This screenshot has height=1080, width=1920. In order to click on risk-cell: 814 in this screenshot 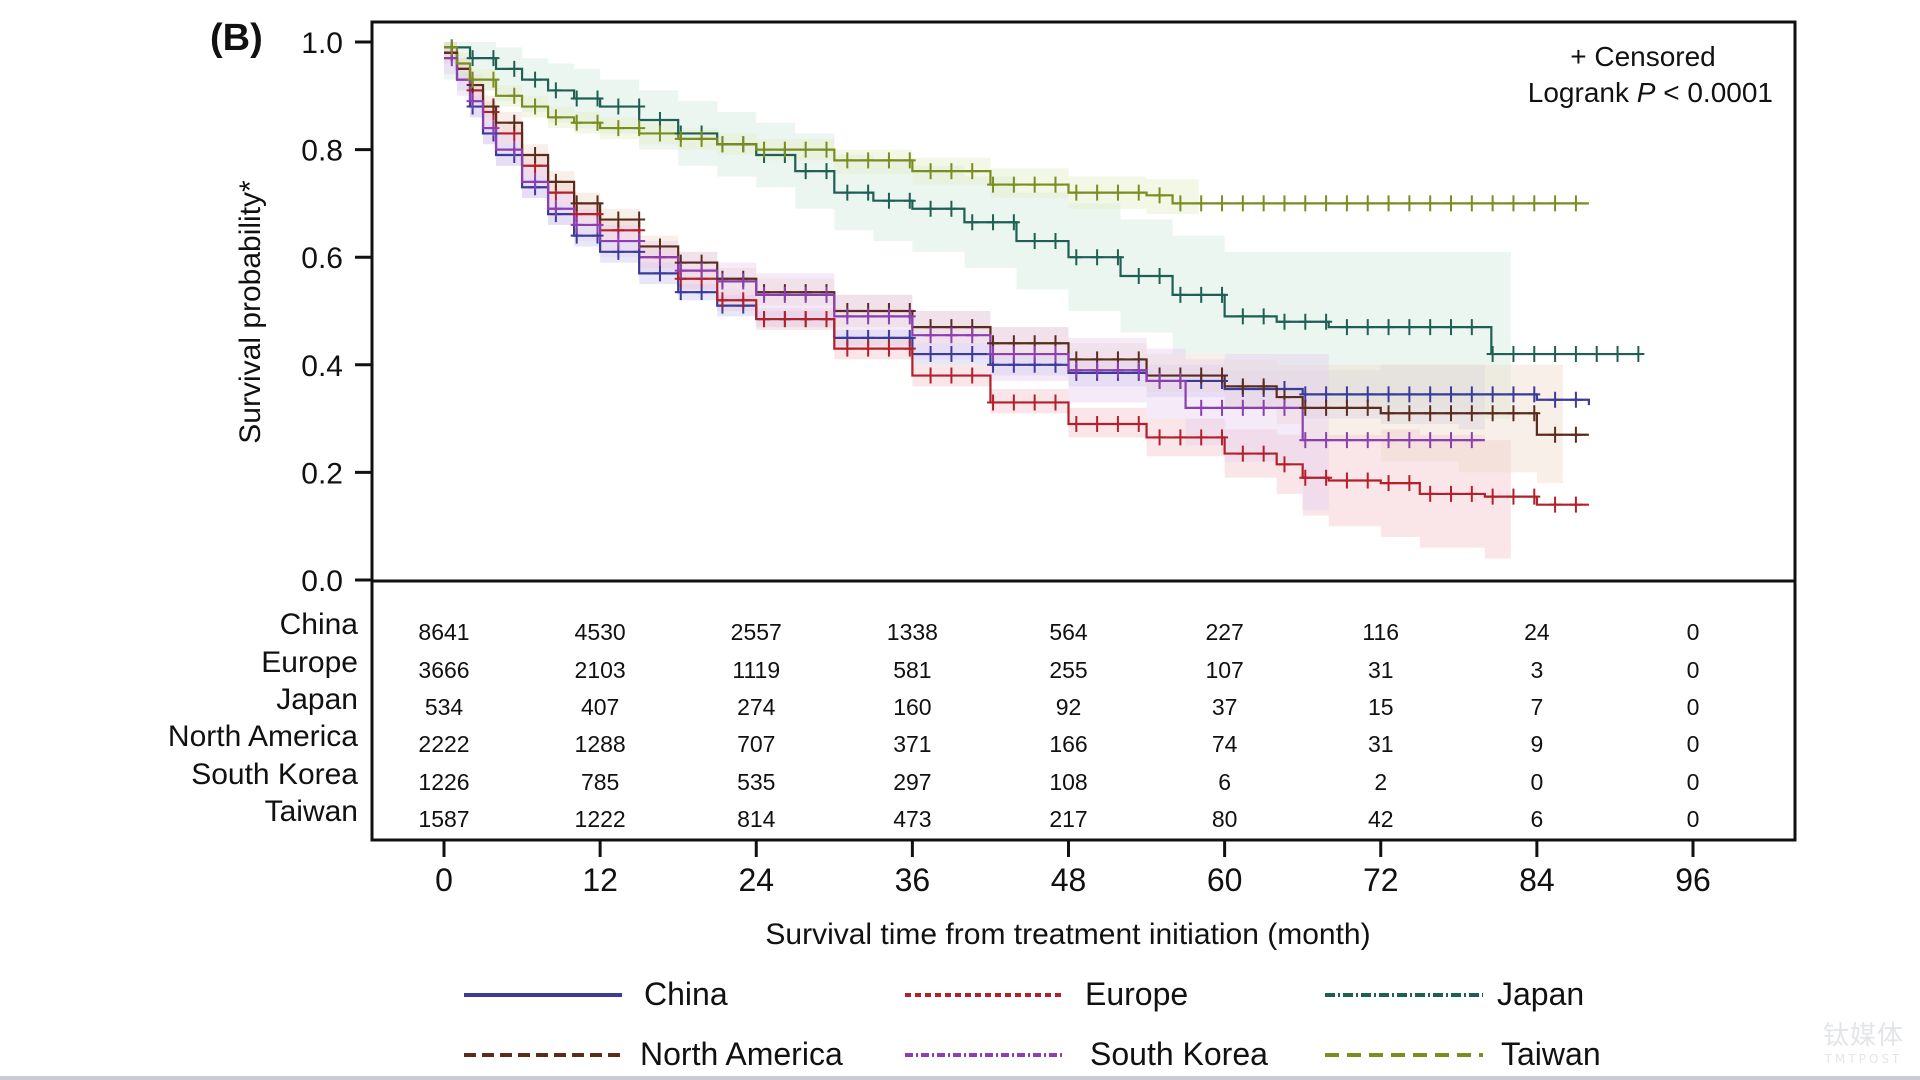, I will do `click(756, 819)`.